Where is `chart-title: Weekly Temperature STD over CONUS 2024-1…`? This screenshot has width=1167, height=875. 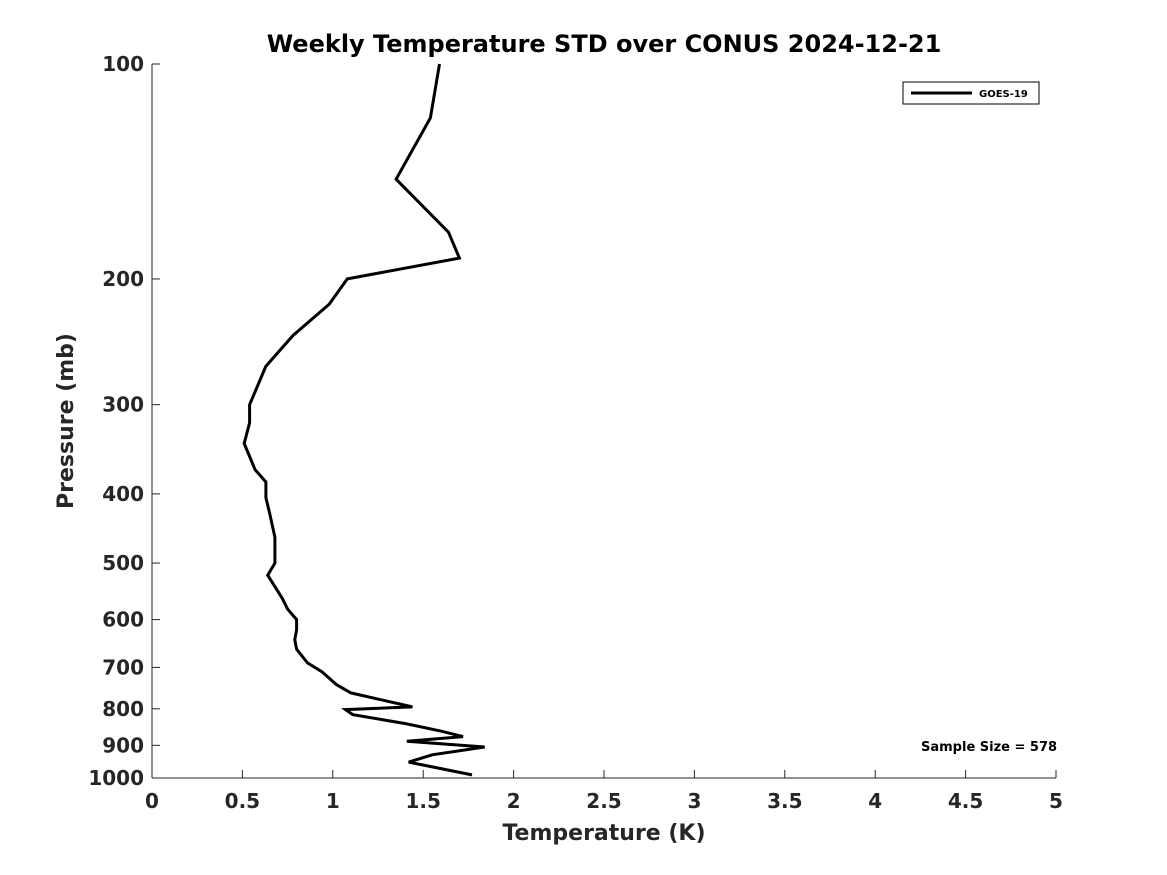
chart-title: Weekly Temperature STD over CONUS 2024-1… is located at coordinates (604, 44).